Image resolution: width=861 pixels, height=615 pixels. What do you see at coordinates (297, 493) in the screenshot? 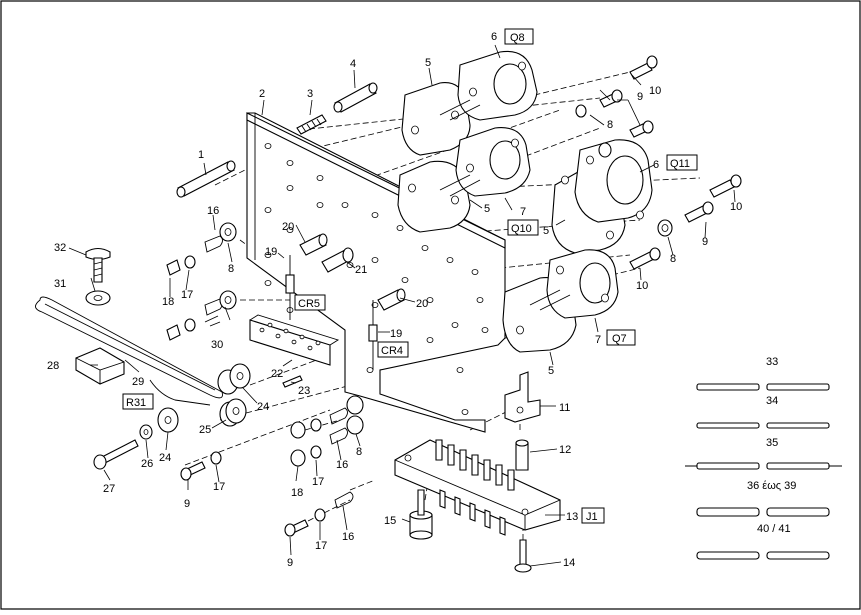
I see `callout-18b: 18` at bounding box center [297, 493].